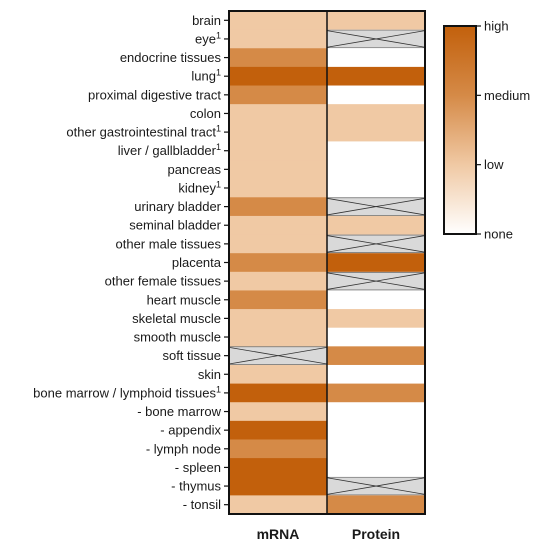  What do you see at coordinates (278, 225) in the screenshot?
I see `cell-seminal-bladder-mrna` at bounding box center [278, 225].